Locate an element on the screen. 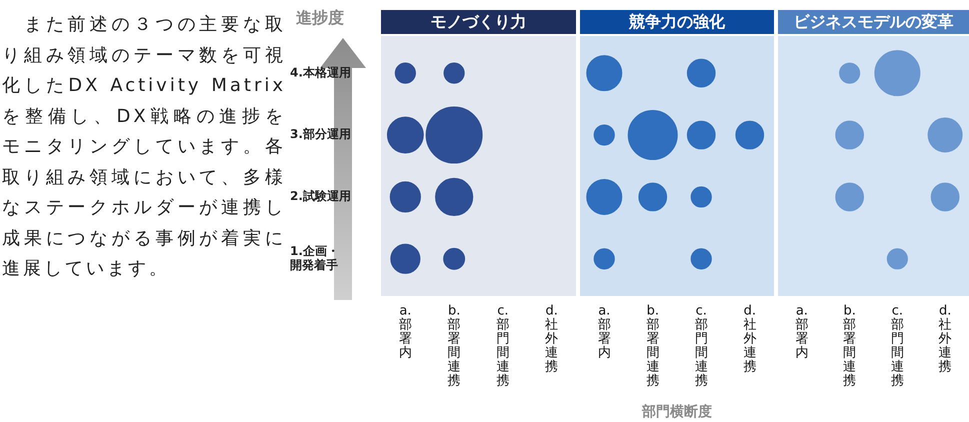  x-axis-title: 部門横断度 is located at coordinates (676, 411).